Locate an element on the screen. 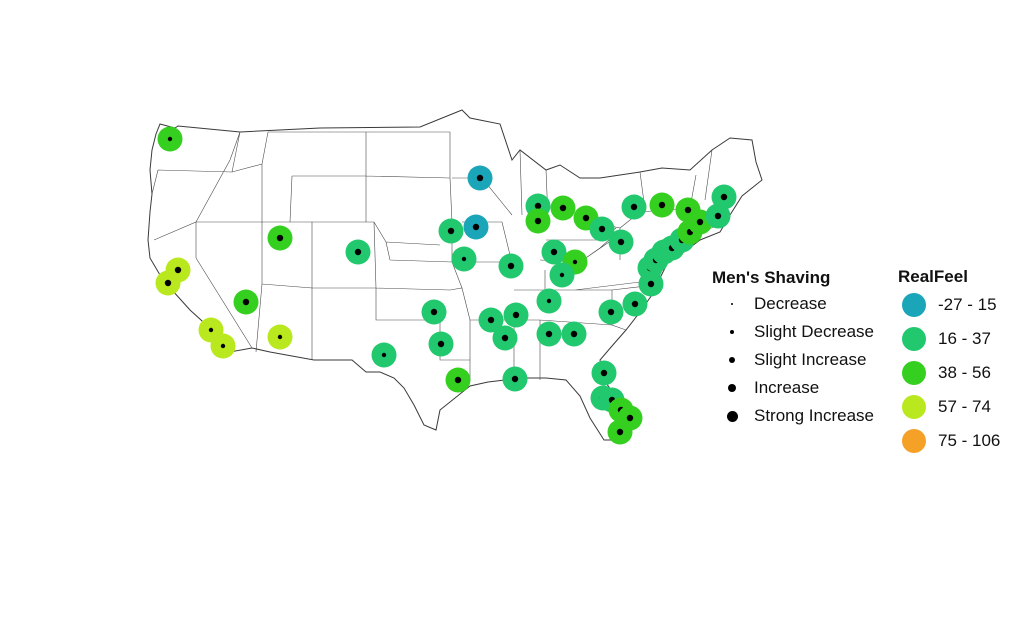  shaving-legend-item: Slight Decrease is located at coordinates (807, 332).